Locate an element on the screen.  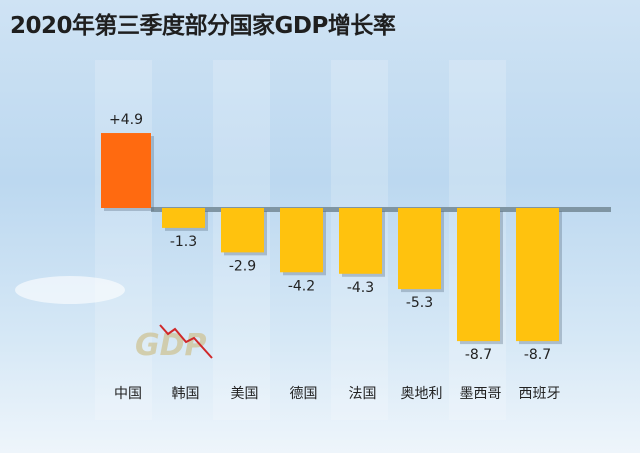
data-label: -4.2 is located at coordinates (301, 286).